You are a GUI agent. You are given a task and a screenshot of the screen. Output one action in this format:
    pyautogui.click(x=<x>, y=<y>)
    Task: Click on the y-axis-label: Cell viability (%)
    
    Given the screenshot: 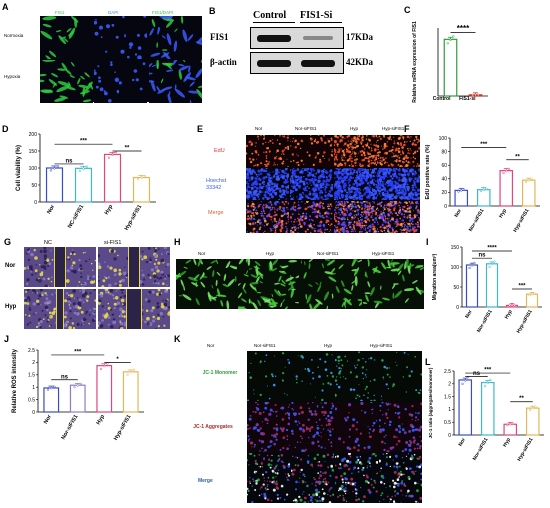 What is the action you would take?
    pyautogui.click(x=19, y=168)
    